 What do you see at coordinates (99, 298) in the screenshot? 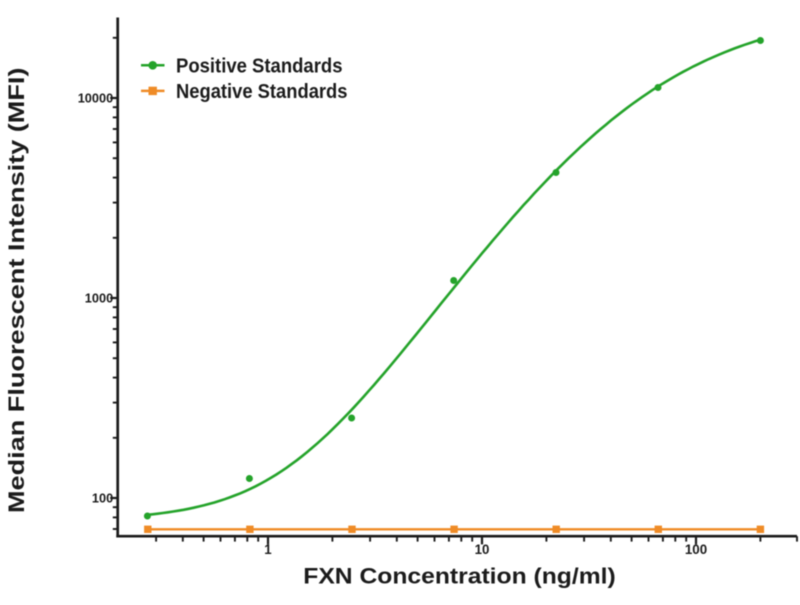
I see `svg-text: 1000` at bounding box center [99, 298].